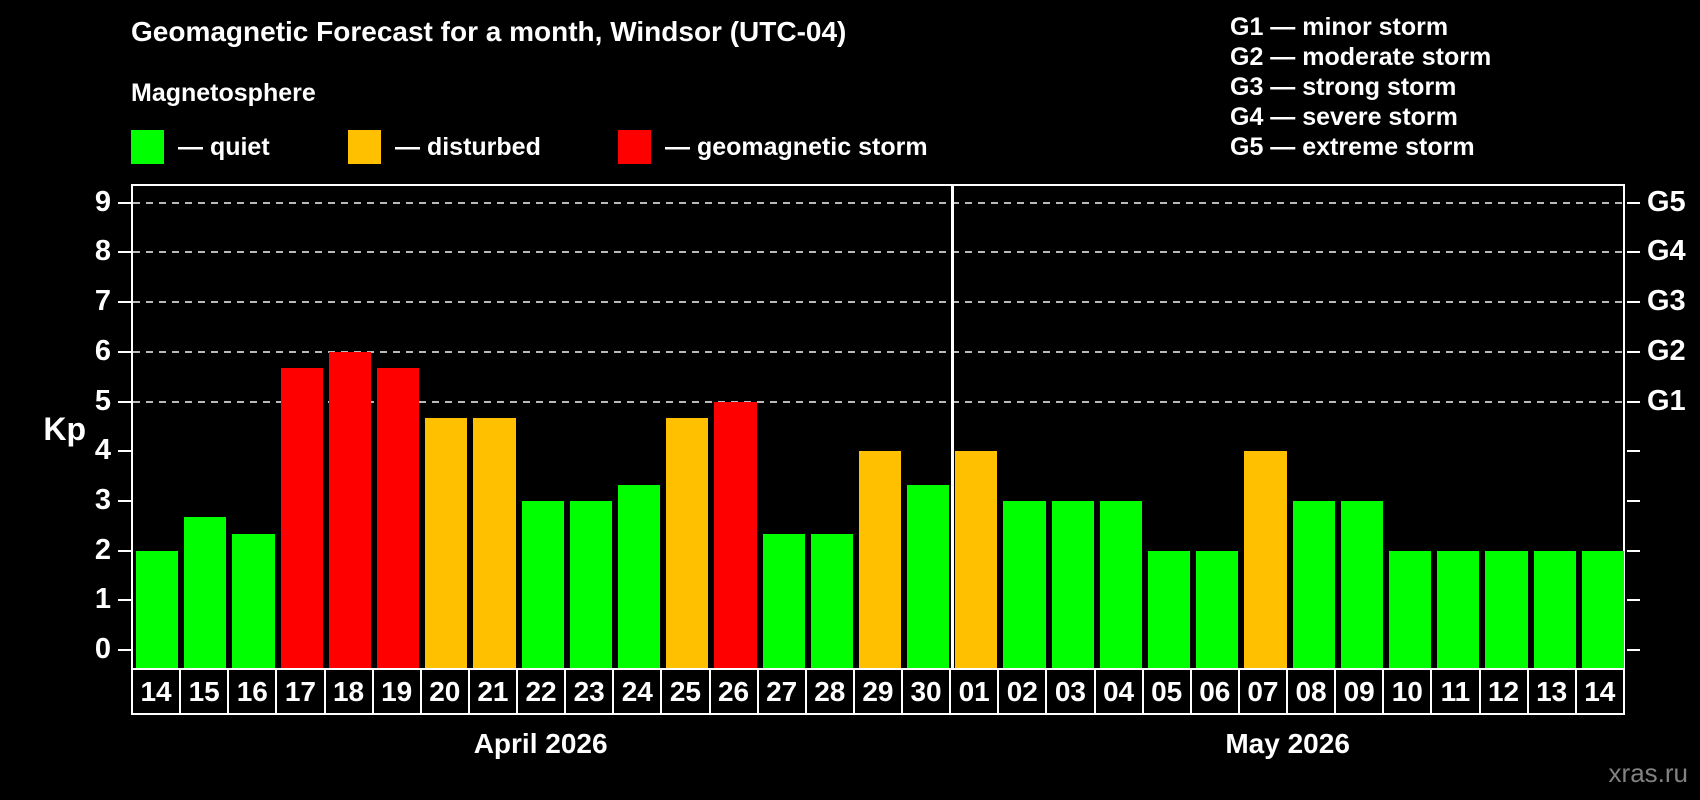 The width and height of the screenshot is (1700, 800). Describe the element at coordinates (541, 691) in the screenshot. I see `day-cell-apr-22: 22` at that location.